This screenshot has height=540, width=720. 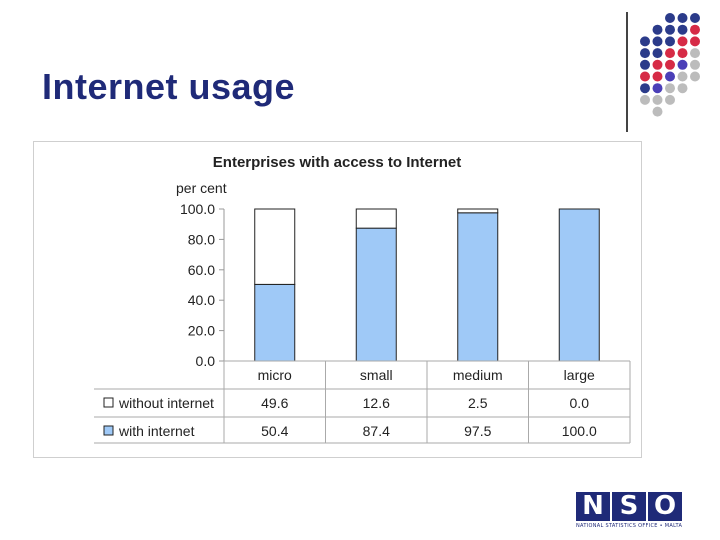 What do you see at coordinates (197, 209) in the screenshot?
I see `y-tick-label: 100.0` at bounding box center [197, 209].